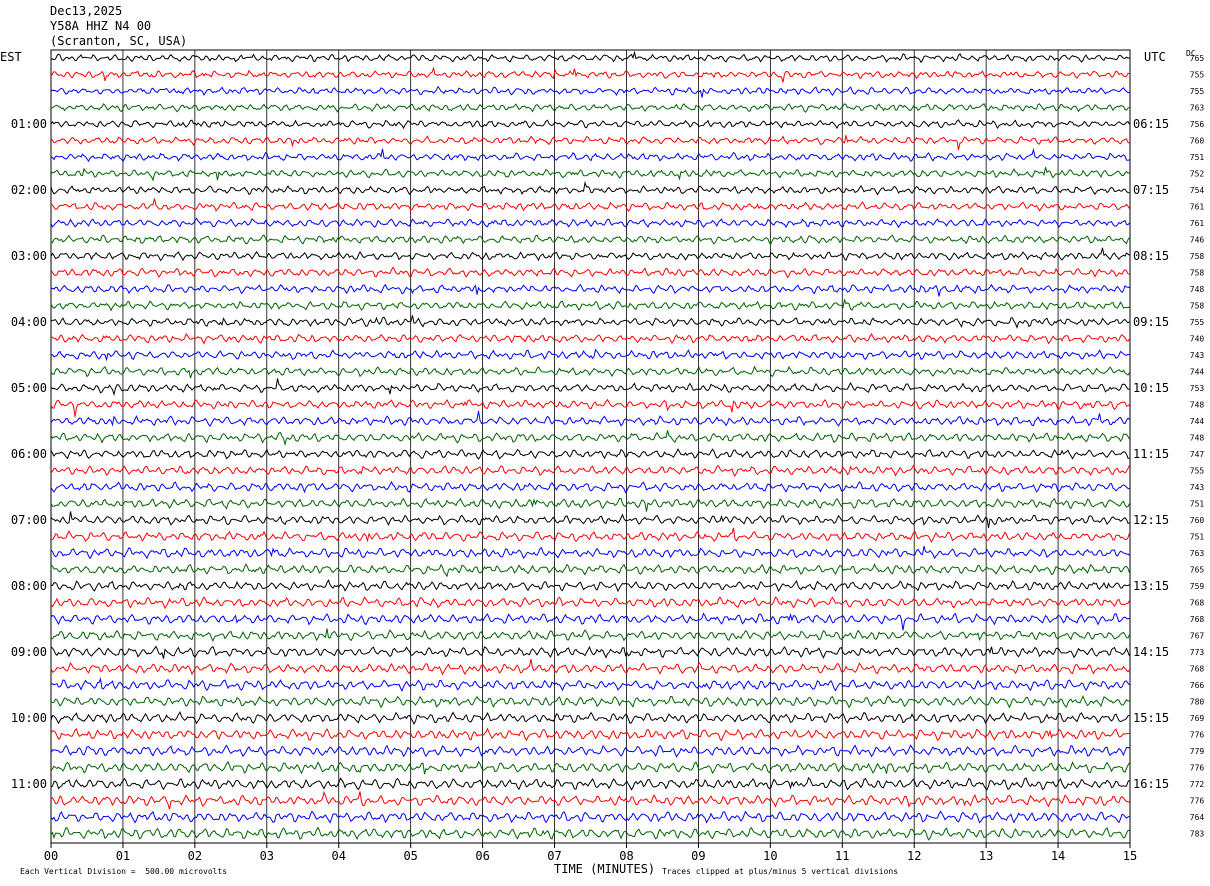 The width and height of the screenshot is (1210, 886). Describe the element at coordinates (29, 322) in the screenshot. I see `left-hour-label: 04:00` at that location.